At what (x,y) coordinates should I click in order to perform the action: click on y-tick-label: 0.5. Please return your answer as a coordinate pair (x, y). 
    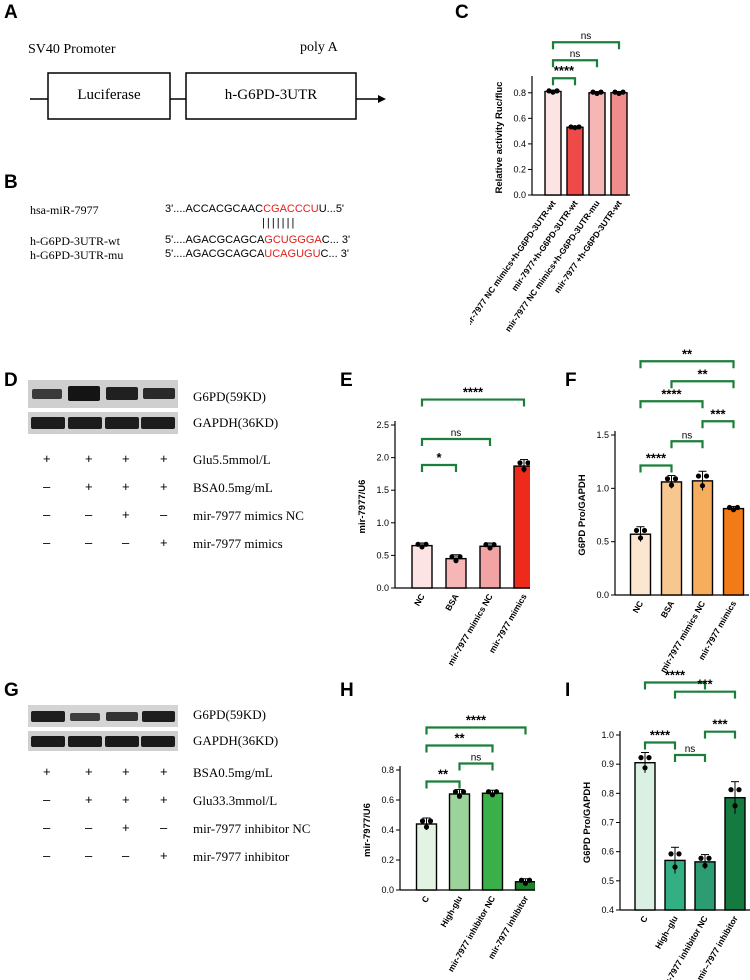
    Looking at the image, I should click on (382, 555).